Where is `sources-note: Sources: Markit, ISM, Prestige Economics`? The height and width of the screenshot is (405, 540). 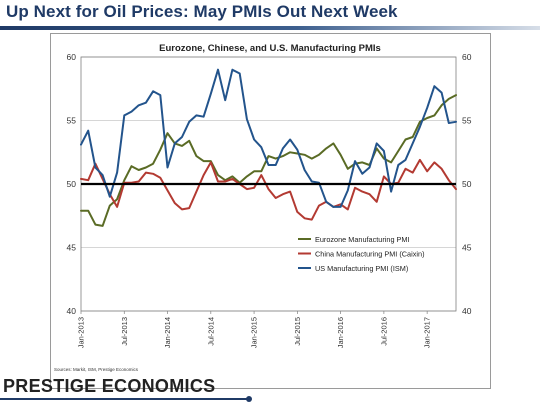
sources-note: Sources: Markit, ISM, Prestige Economics is located at coordinates (96, 369).